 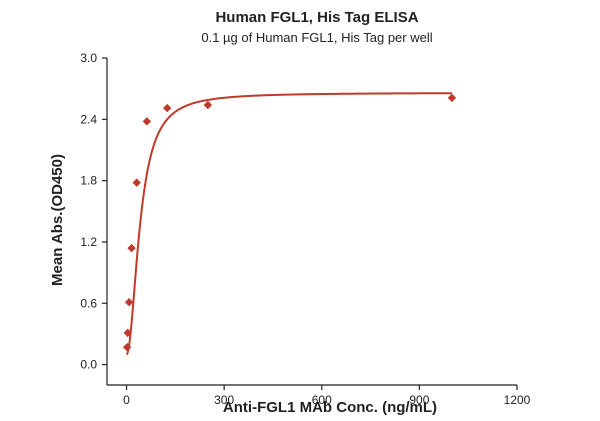 I want to click on y-axis-title: Mean Abs.(OD450), so click(x=57, y=220).